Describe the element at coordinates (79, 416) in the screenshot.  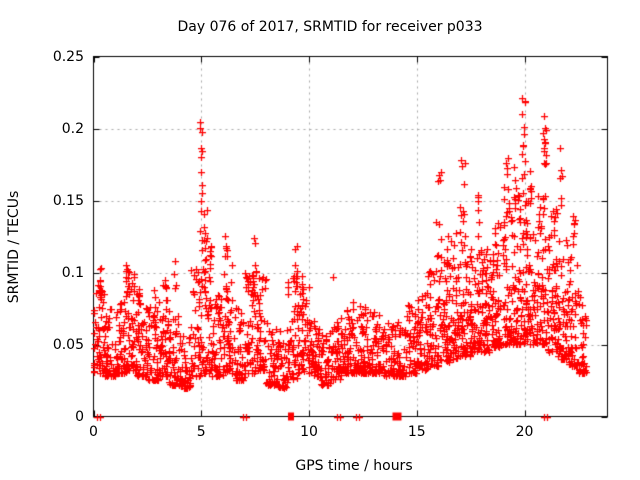
I see `y-tick-label: 0` at that location.